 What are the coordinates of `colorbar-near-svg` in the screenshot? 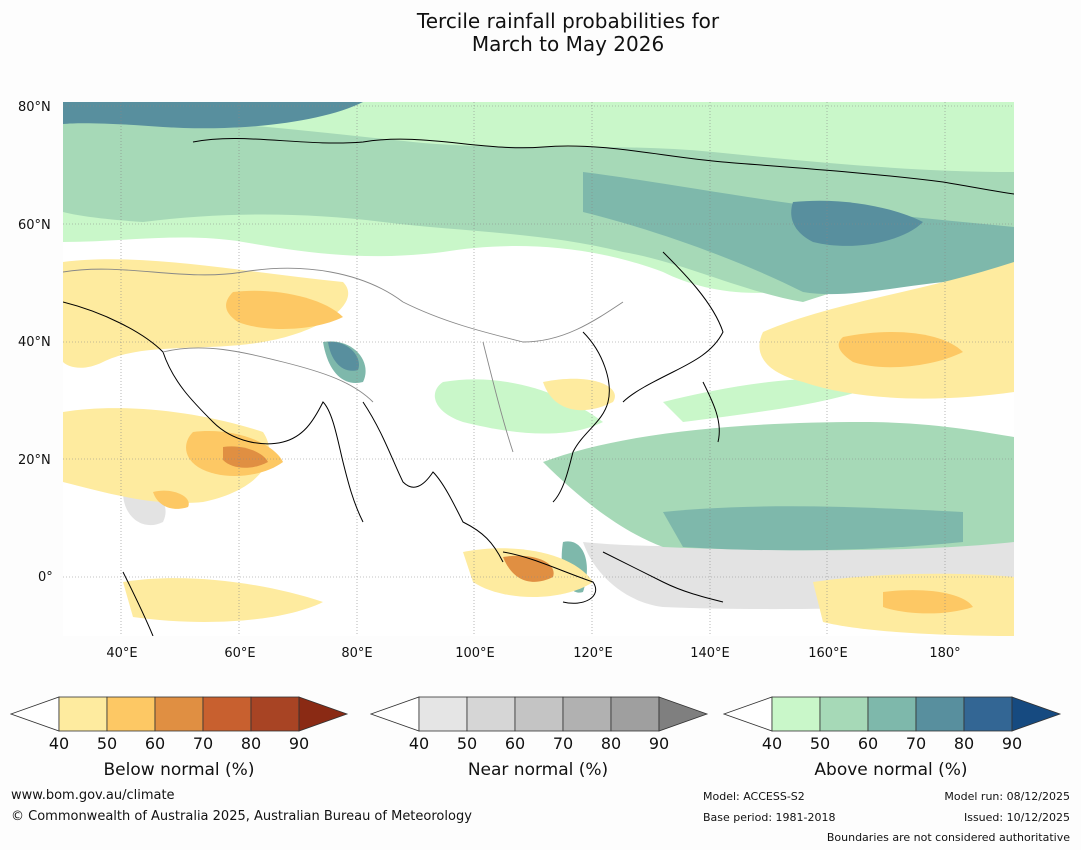 It's located at (539, 714).